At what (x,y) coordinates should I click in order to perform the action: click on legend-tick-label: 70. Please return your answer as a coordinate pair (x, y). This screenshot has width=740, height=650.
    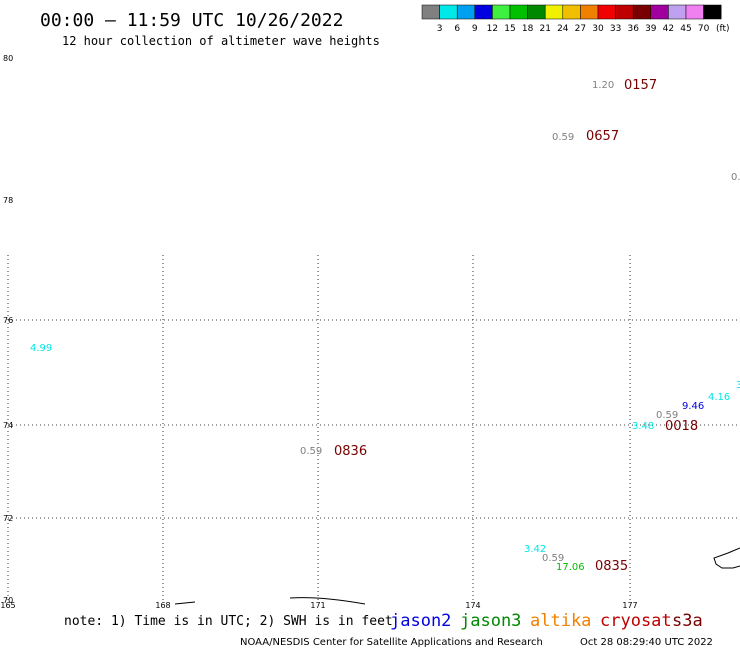
    Looking at the image, I should click on (704, 29).